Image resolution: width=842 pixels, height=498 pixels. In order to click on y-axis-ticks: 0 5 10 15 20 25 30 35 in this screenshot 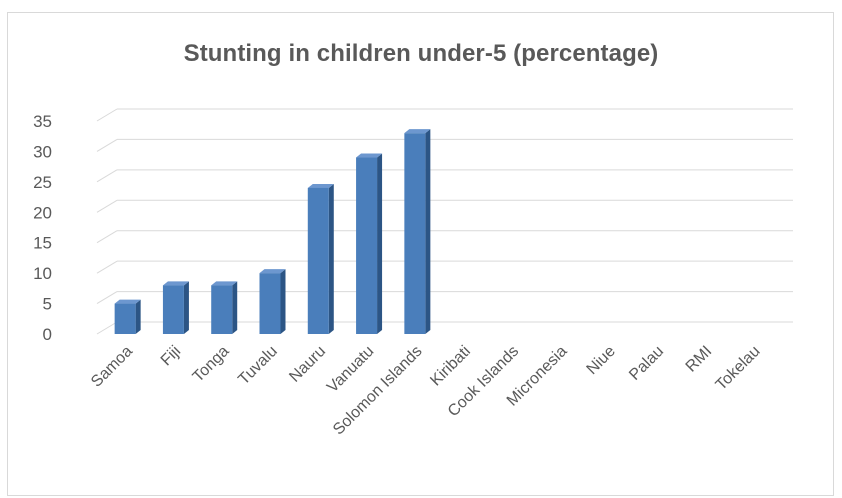, I will do `click(42, 228)`.